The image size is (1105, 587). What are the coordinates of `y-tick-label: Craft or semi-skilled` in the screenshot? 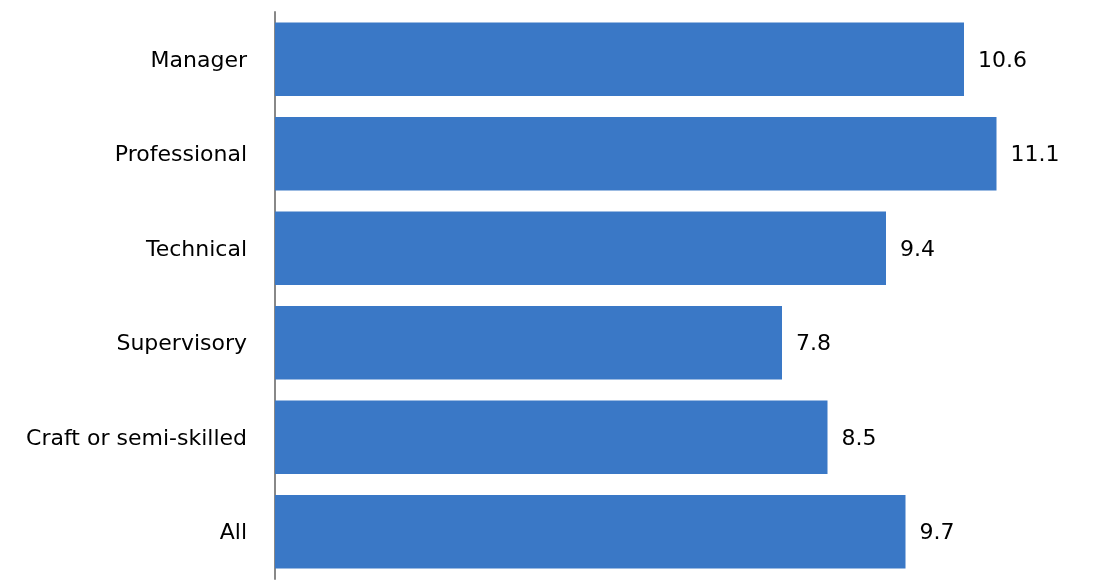 It's located at (136, 437).